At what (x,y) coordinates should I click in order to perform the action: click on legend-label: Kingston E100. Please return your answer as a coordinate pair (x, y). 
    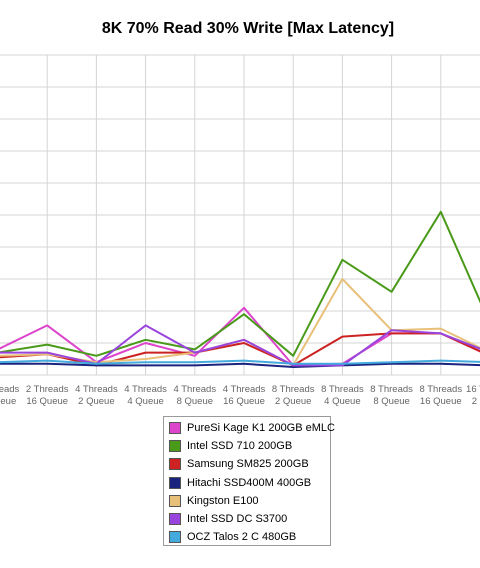
    Looking at the image, I should click on (223, 500).